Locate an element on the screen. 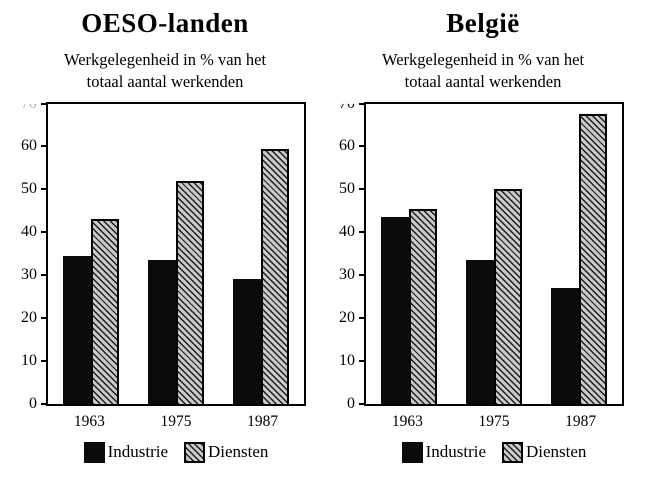 This screenshot has height=489, width=655. chart-title: België is located at coordinates (483, 23).